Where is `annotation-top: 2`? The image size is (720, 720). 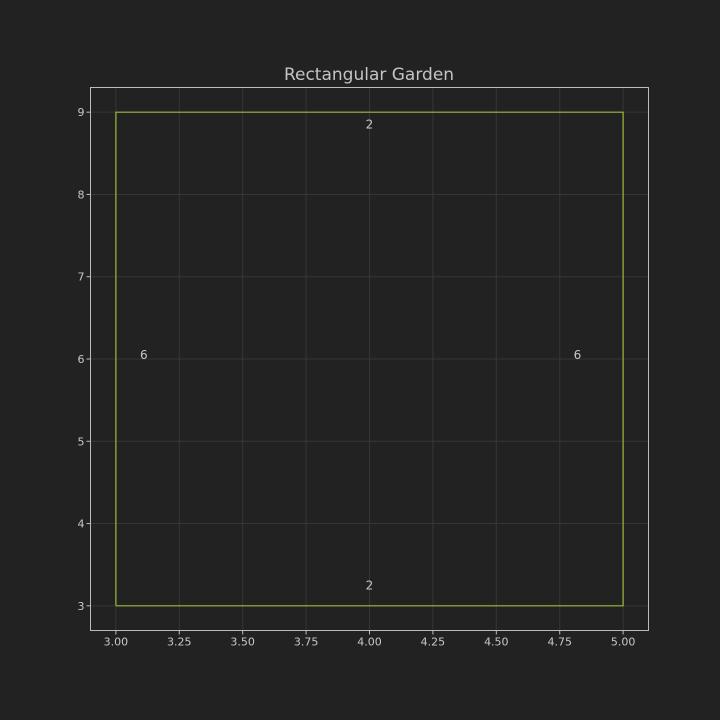
annotation-top: 2 is located at coordinates (370, 125).